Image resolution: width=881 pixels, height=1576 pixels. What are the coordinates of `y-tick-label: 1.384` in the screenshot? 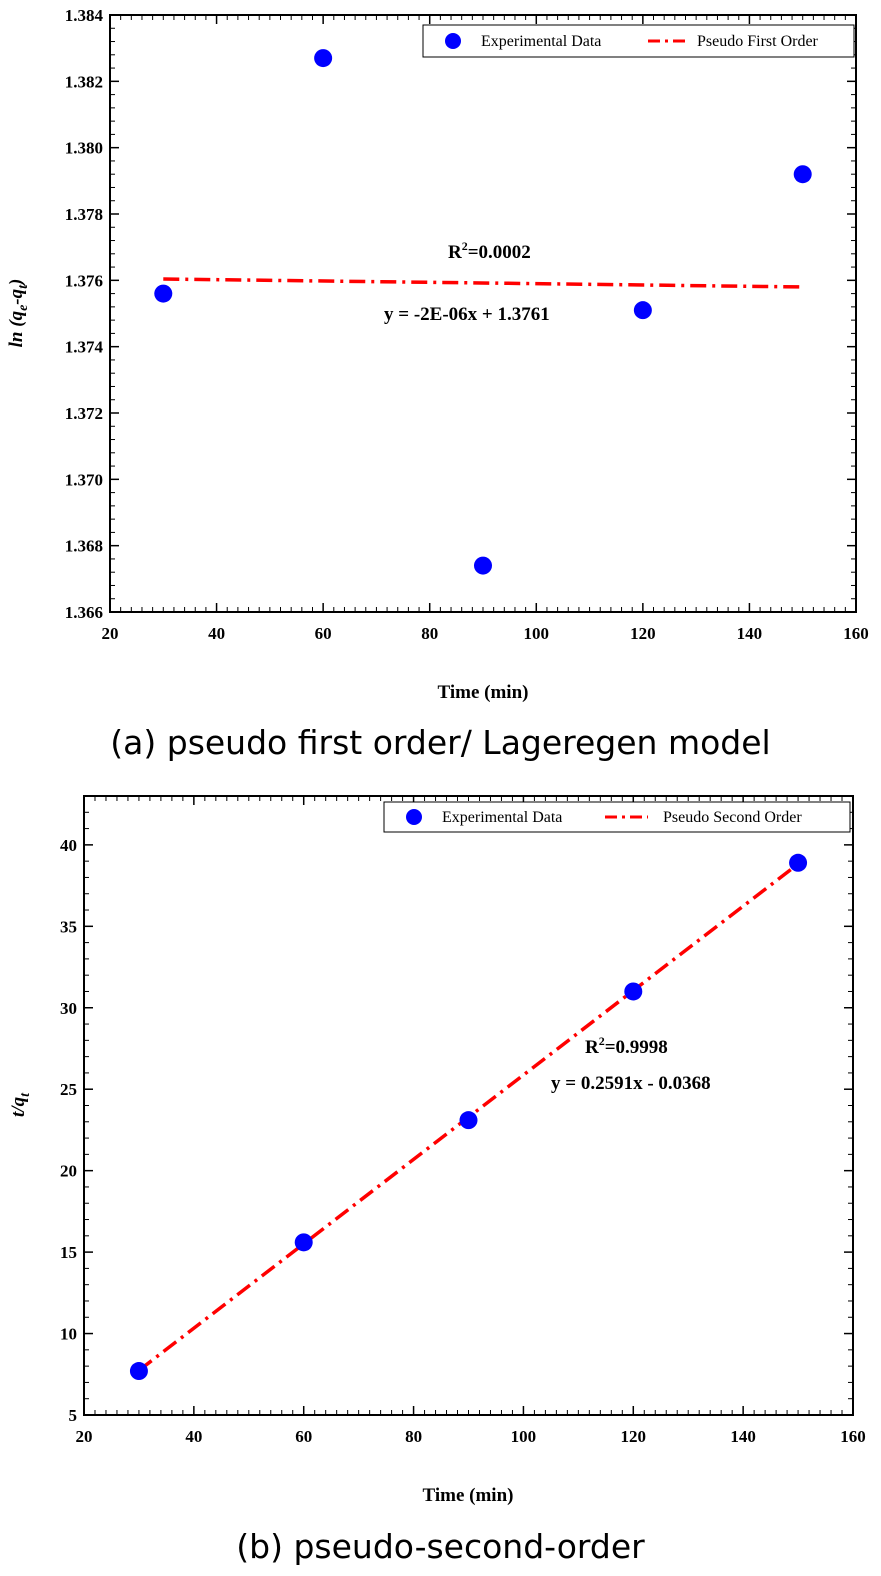 It's located at (84, 15).